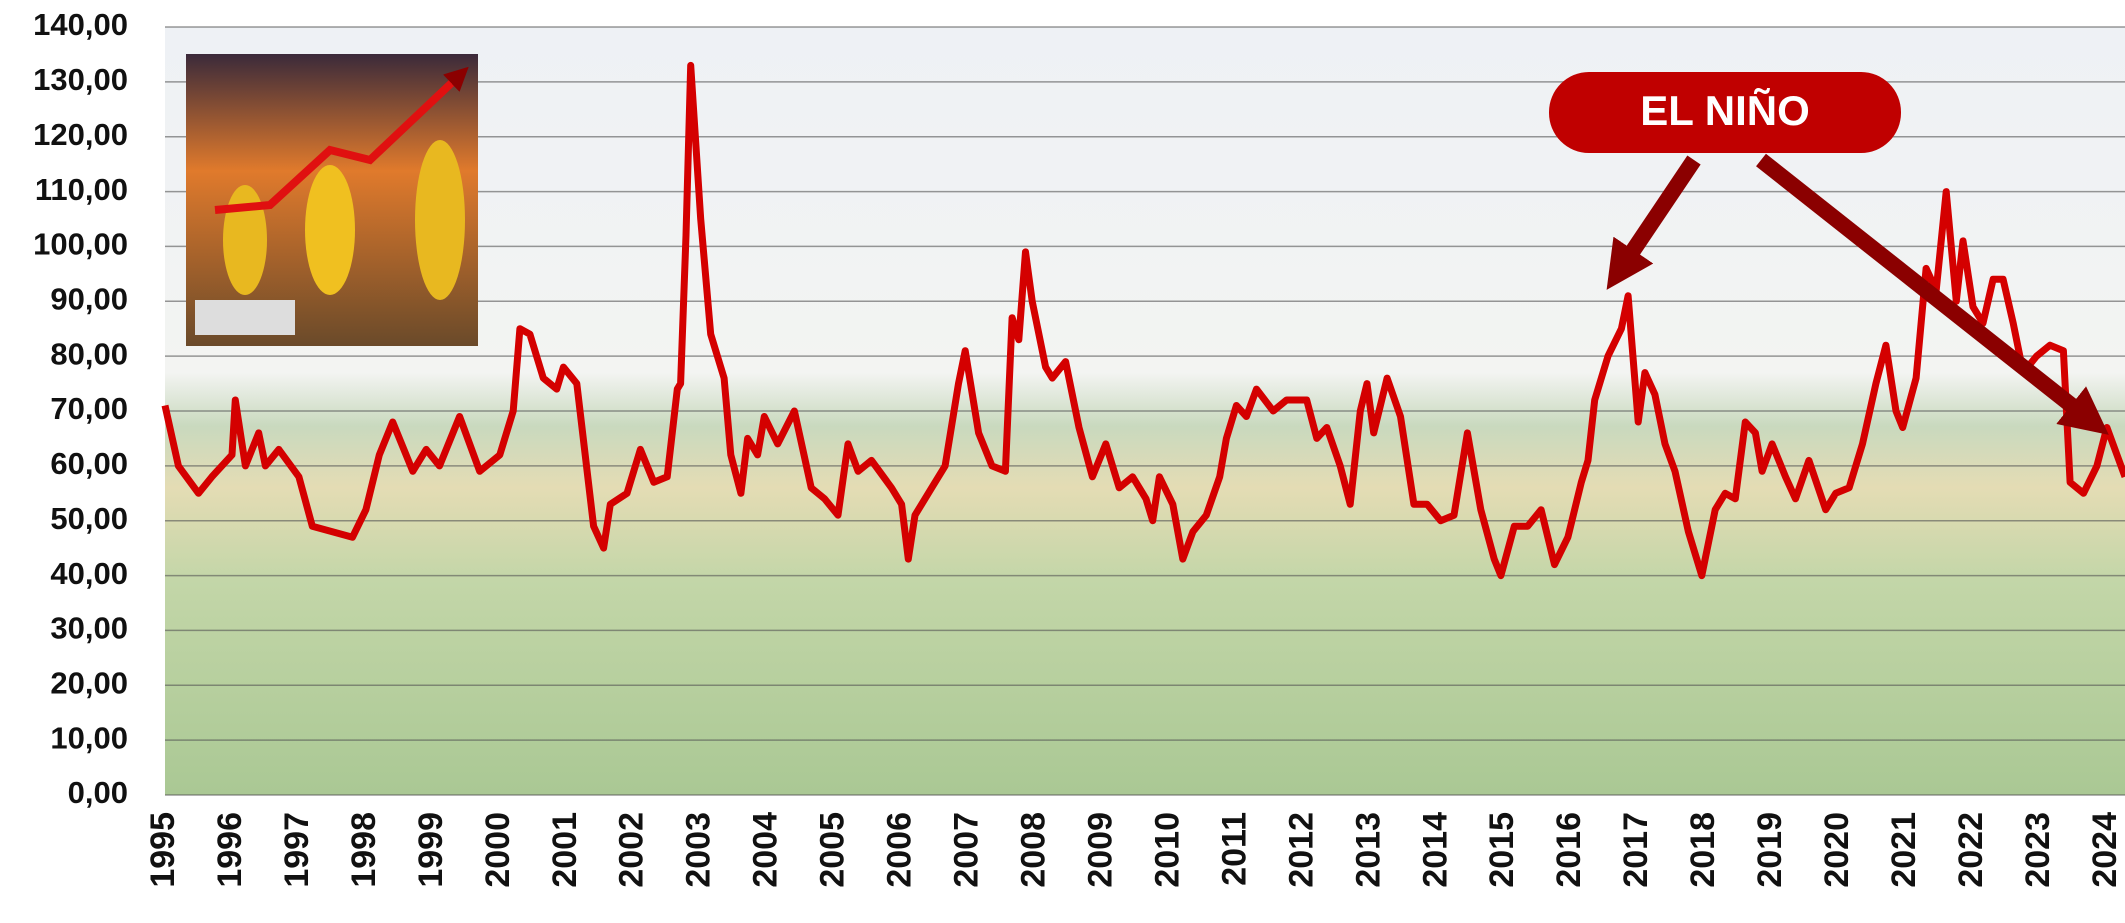  What do you see at coordinates (89, 737) in the screenshot?
I see `y-tick-label: 10,00` at bounding box center [89, 737].